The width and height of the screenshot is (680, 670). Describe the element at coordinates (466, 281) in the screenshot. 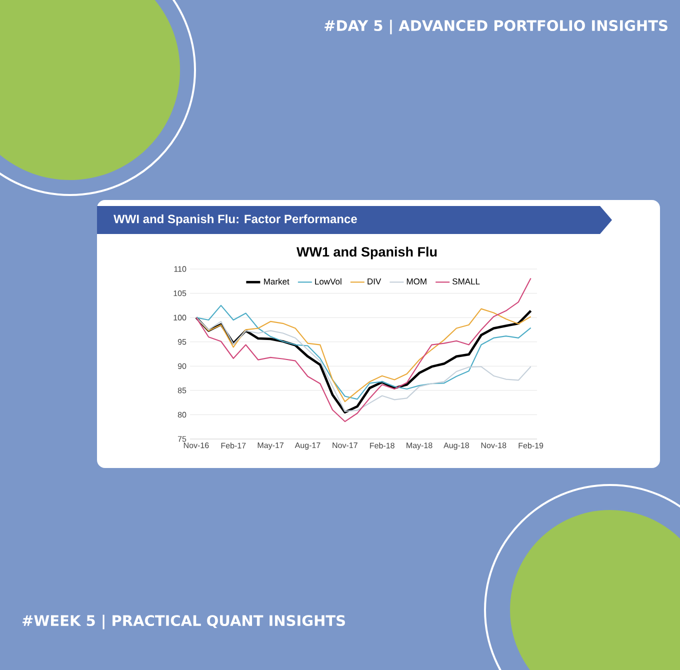

I see `legend-label: SMALL` at that location.